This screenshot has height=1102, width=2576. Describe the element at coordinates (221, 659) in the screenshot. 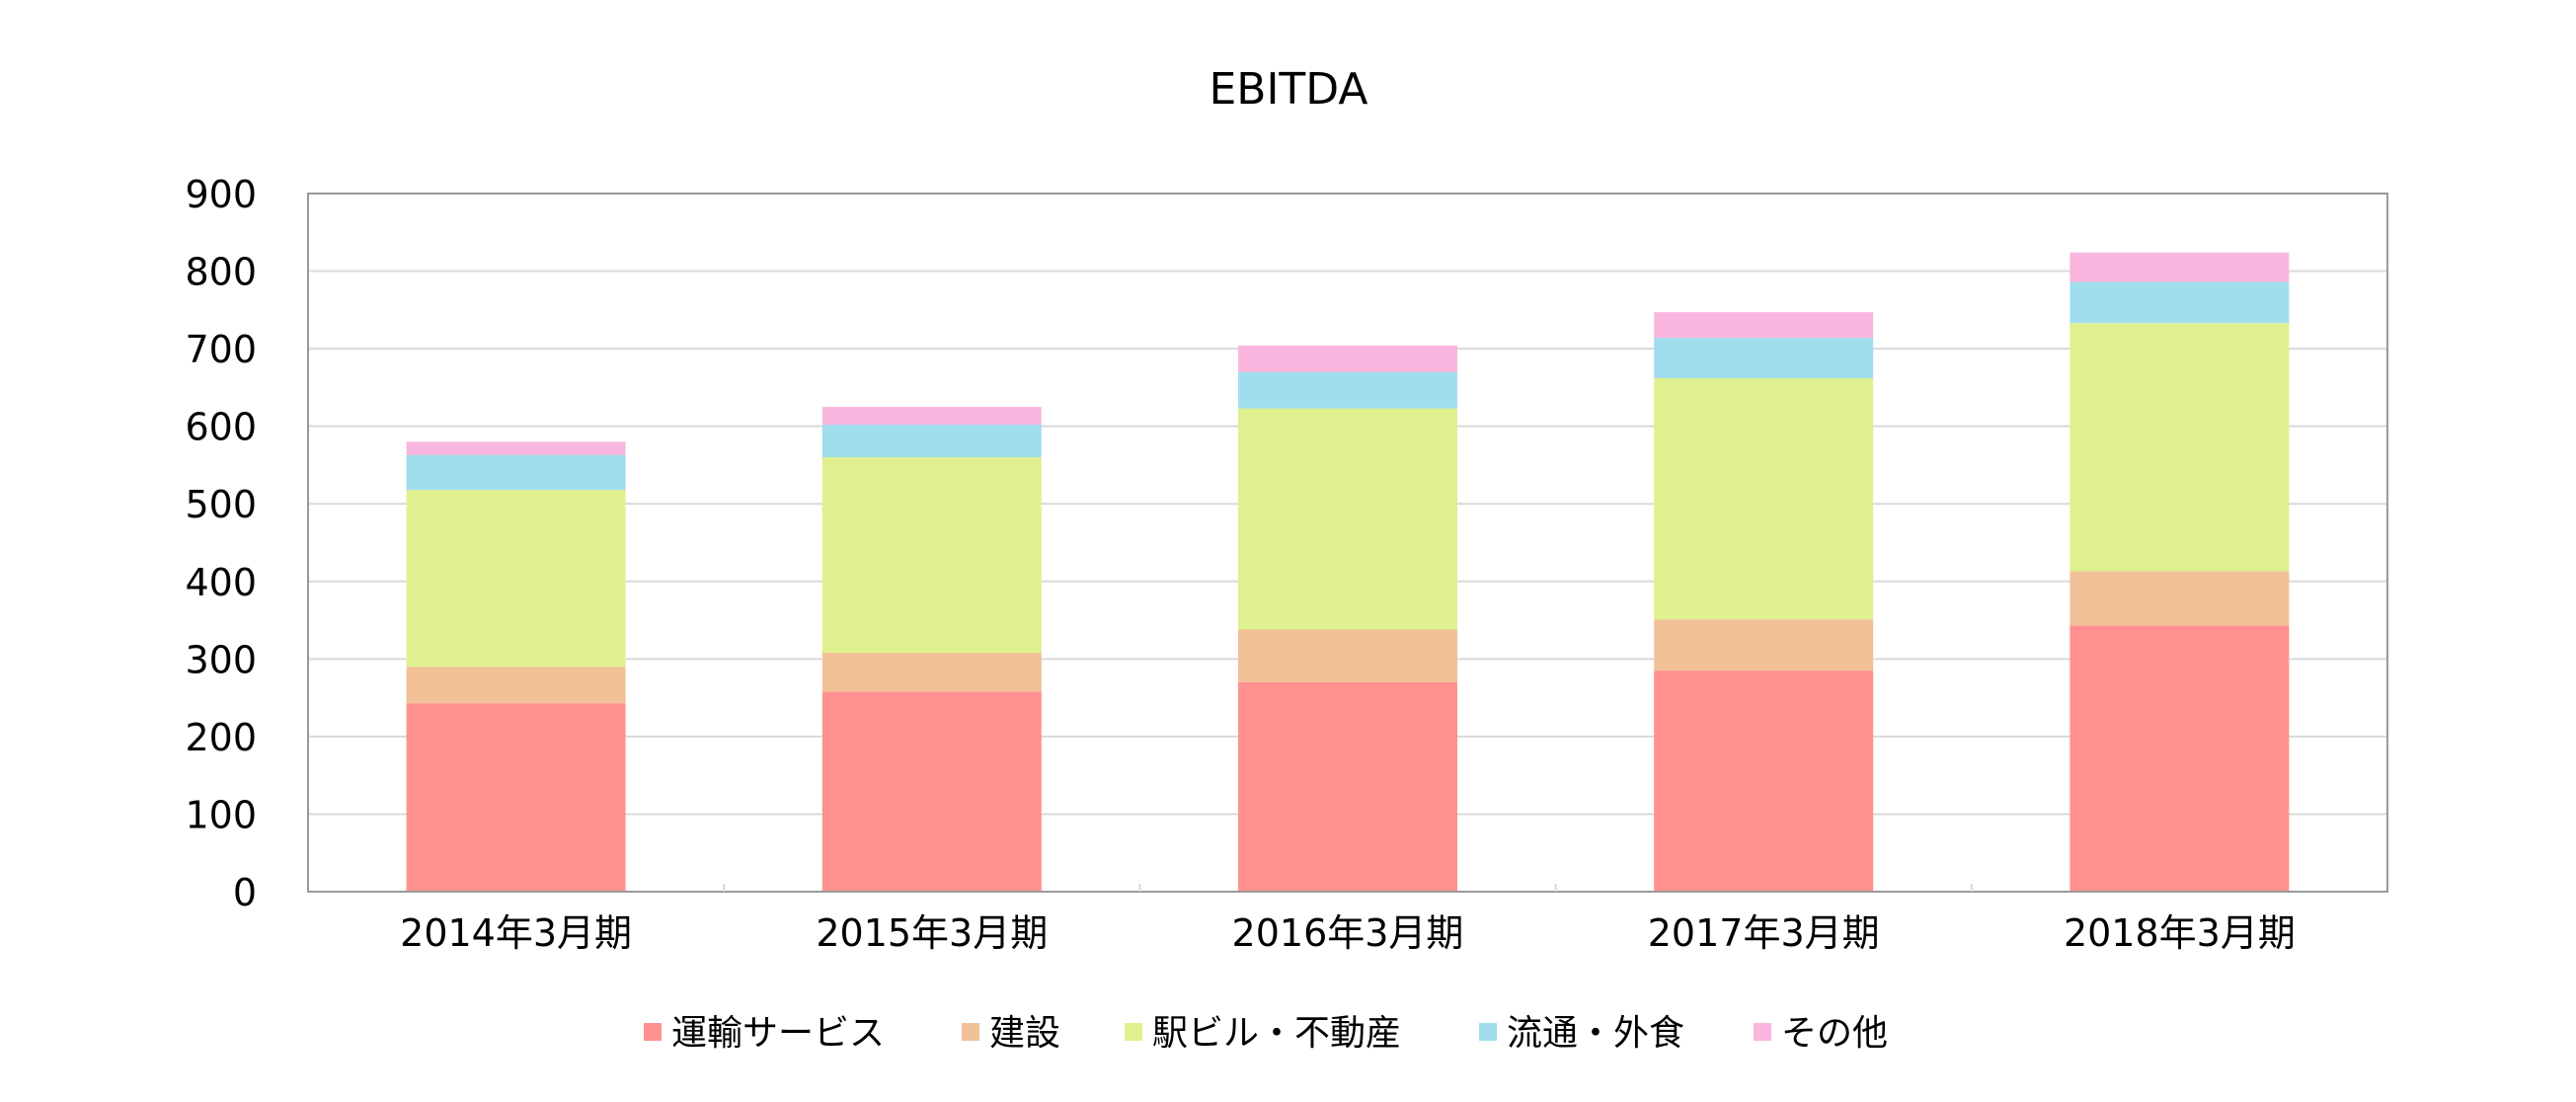

I see `y-tick-label: 300` at that location.